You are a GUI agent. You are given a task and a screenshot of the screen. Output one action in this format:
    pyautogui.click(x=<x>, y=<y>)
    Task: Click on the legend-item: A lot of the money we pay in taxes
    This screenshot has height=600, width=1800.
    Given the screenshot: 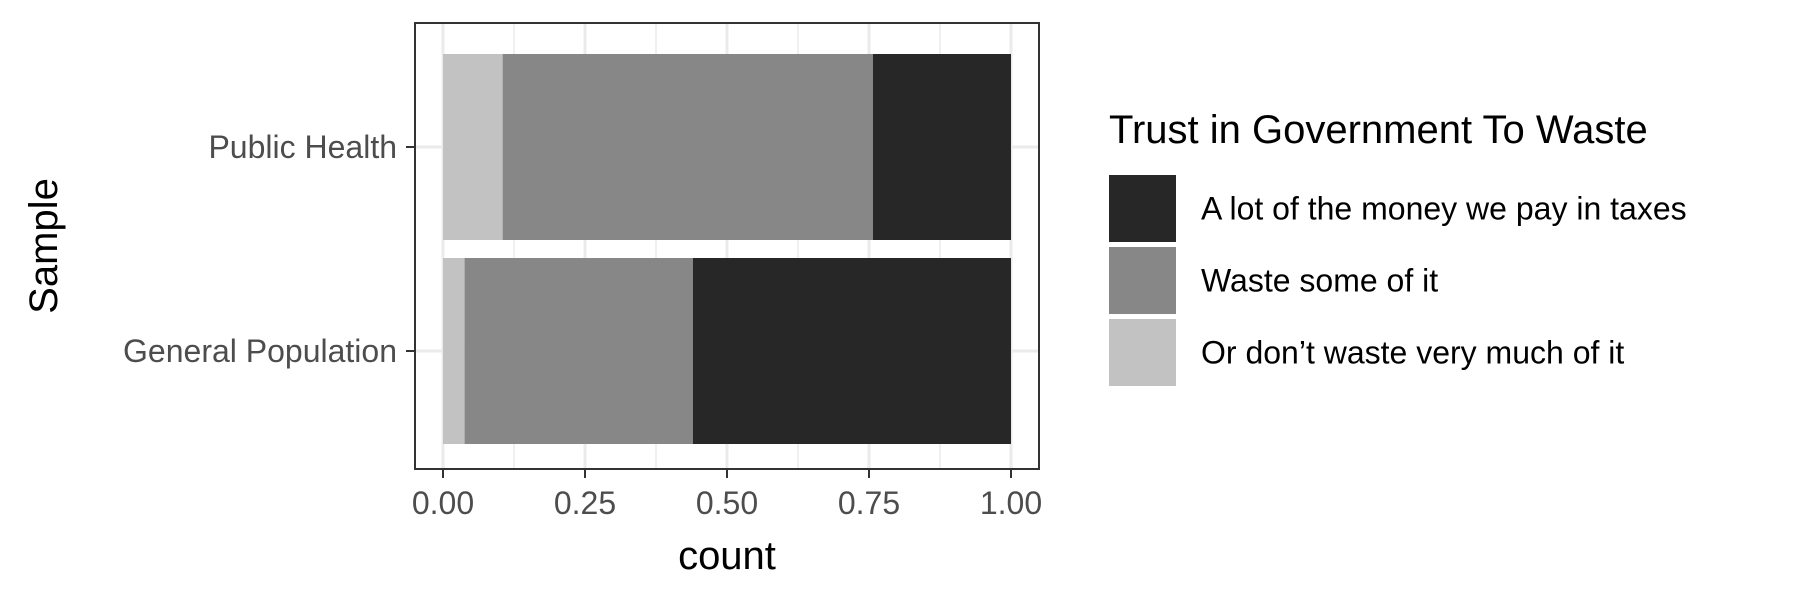 What is the action you would take?
    pyautogui.click(x=1398, y=208)
    